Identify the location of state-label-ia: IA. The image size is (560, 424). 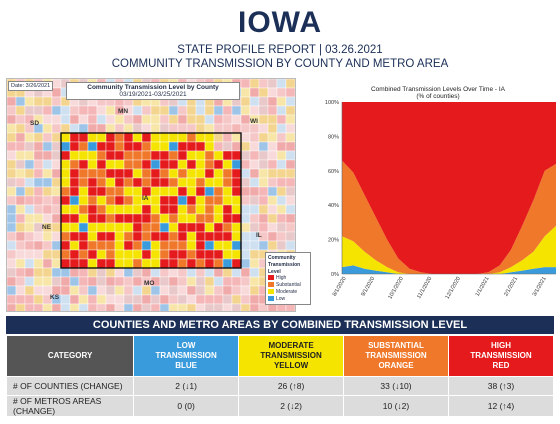
(145, 198).